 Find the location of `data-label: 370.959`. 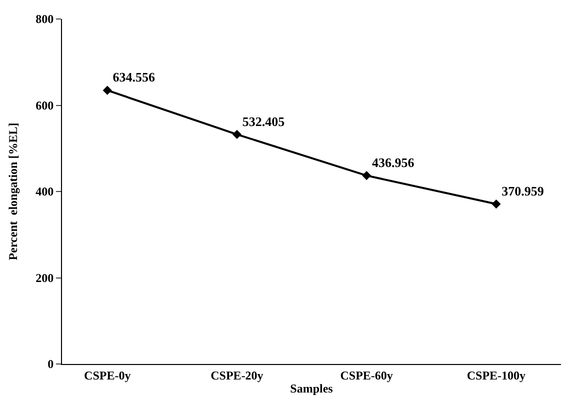

data-label: 370.959 is located at coordinates (523, 190).